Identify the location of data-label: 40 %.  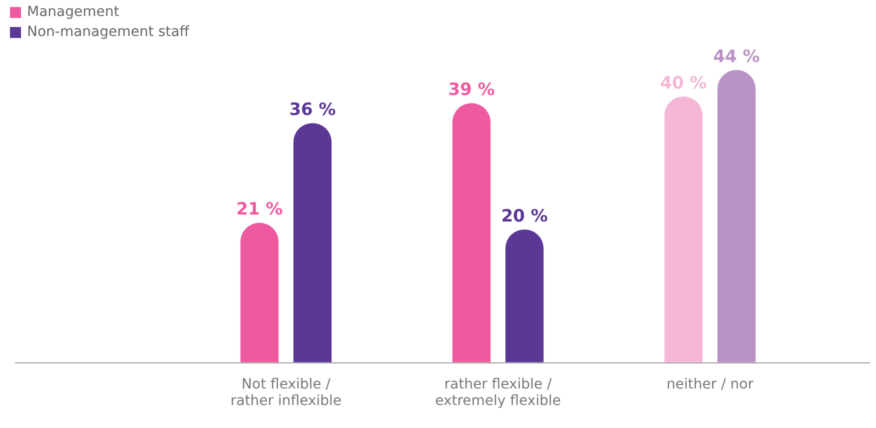
(683, 83).